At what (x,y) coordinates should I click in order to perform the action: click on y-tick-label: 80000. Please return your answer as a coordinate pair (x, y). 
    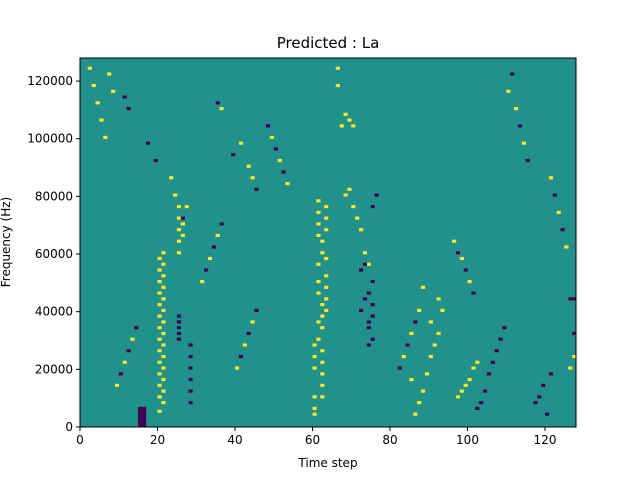
    Looking at the image, I should click on (54, 196).